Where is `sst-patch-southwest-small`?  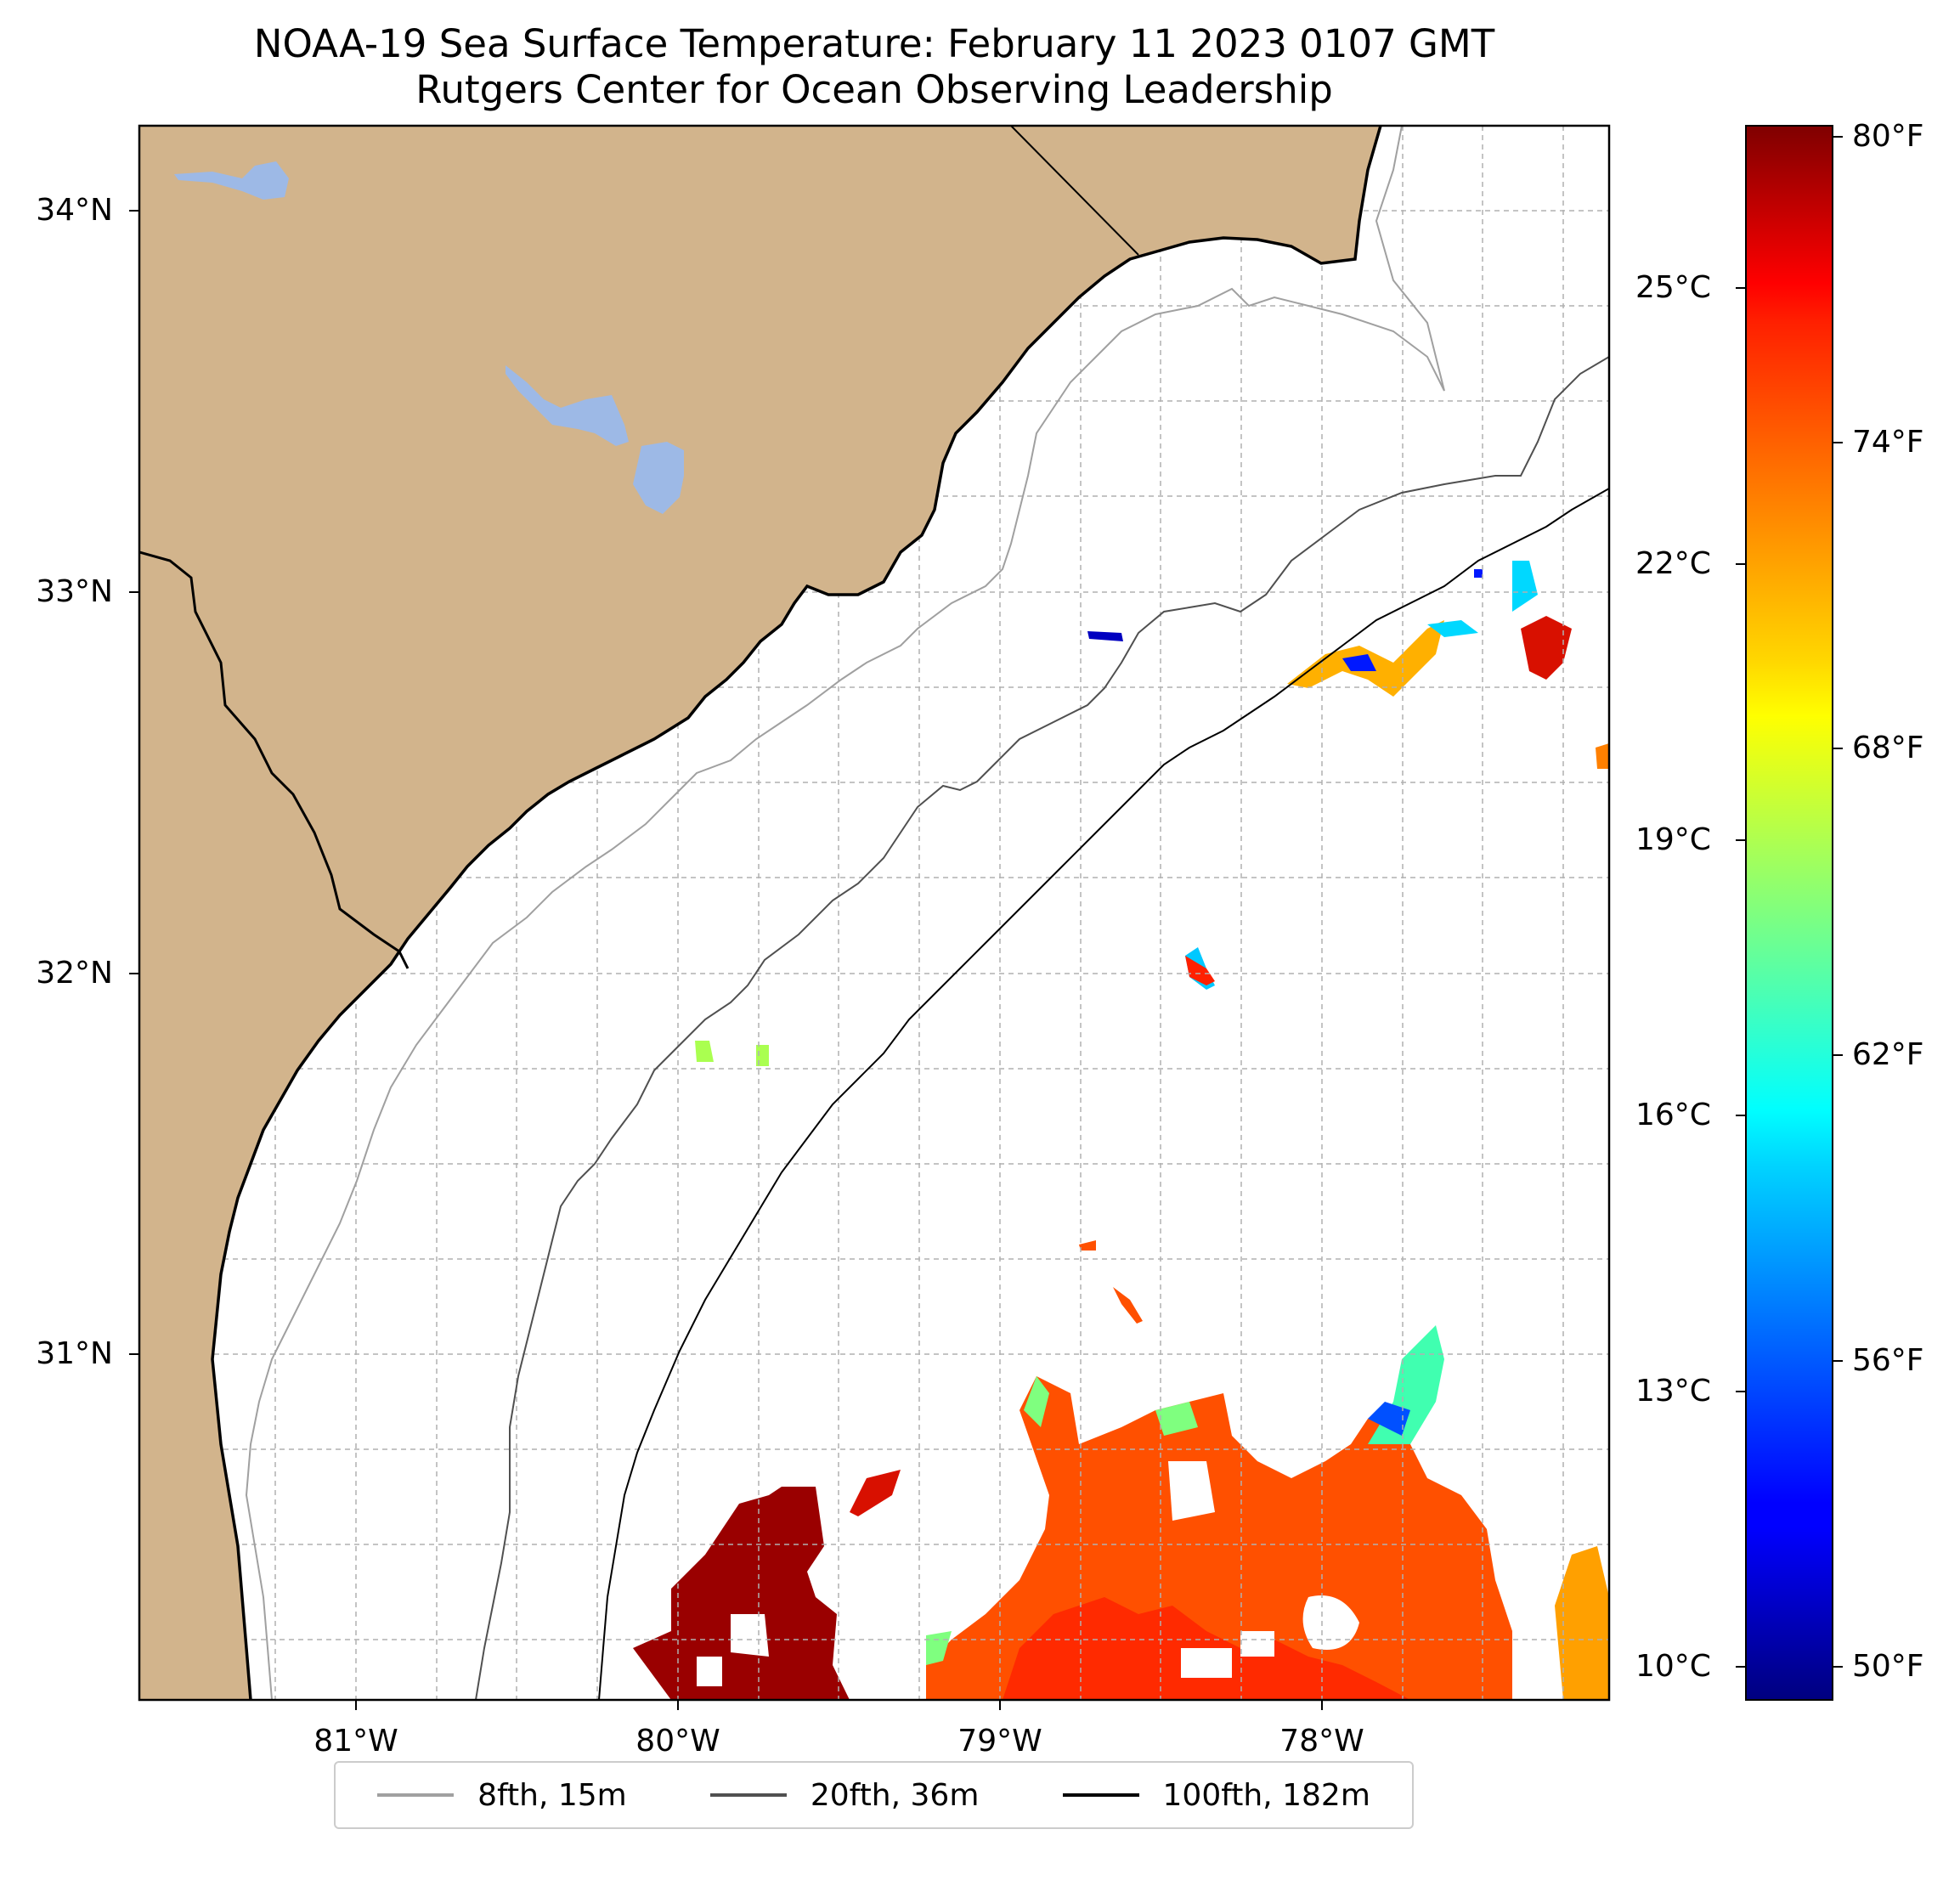
sst-patch-southwest-small is located at coordinates (876, 1493).